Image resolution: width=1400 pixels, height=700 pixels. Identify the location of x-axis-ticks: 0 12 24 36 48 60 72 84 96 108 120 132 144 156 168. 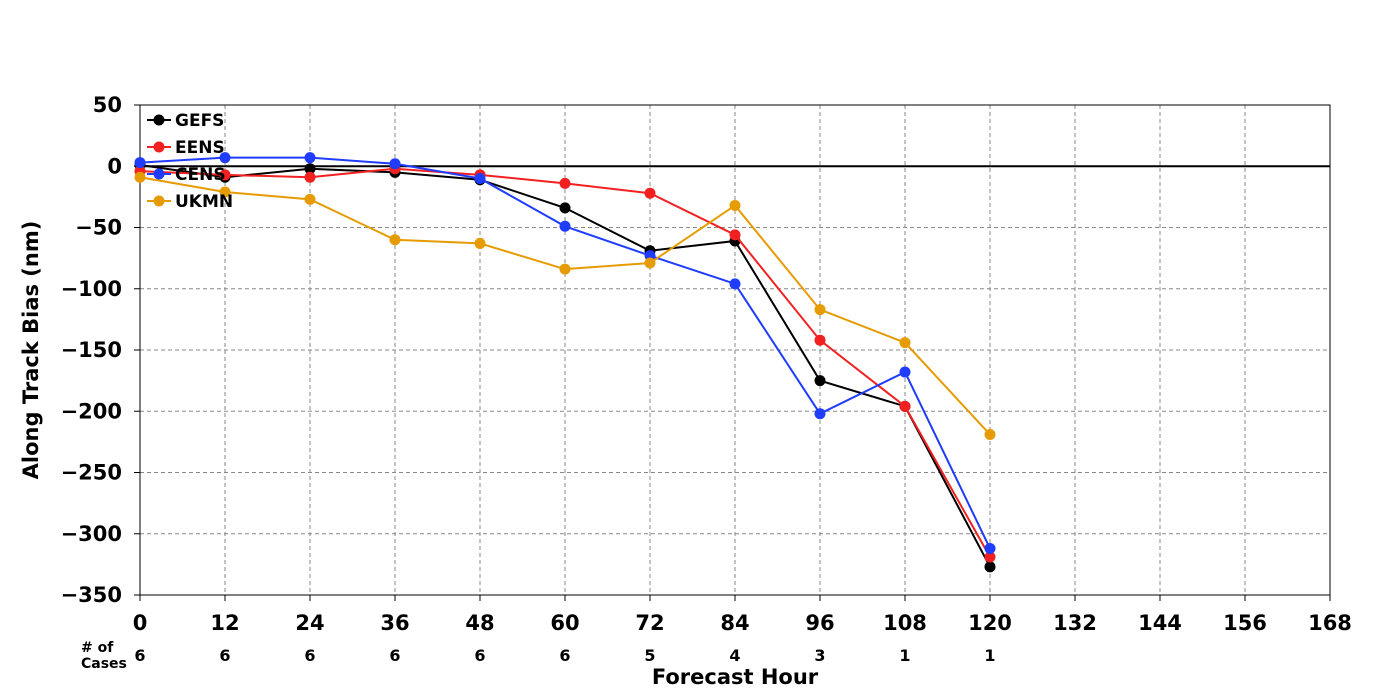
(742, 615).